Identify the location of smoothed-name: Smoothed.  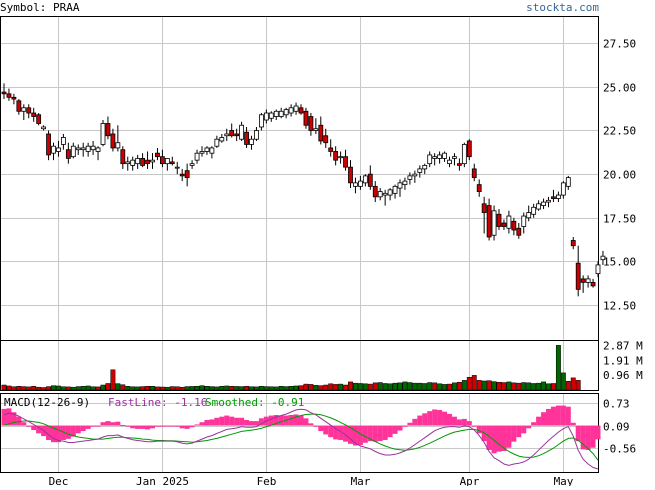
(231, 402).